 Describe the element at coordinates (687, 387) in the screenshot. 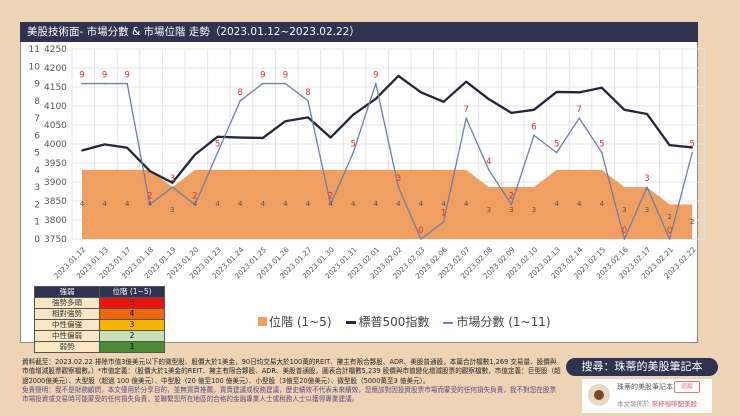

I see `follow-button: 追蹤` at that location.